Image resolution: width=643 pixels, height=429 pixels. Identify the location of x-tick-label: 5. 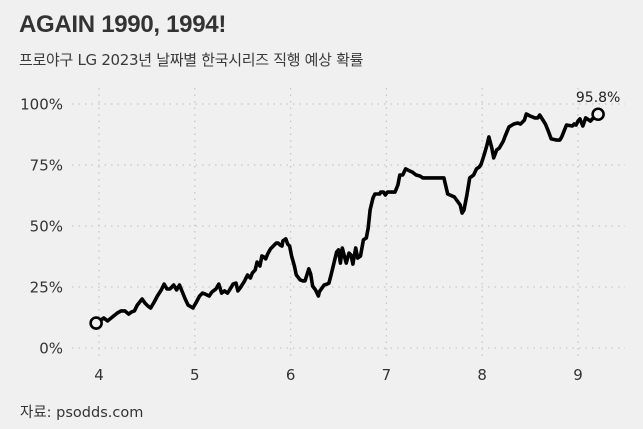
(195, 375).